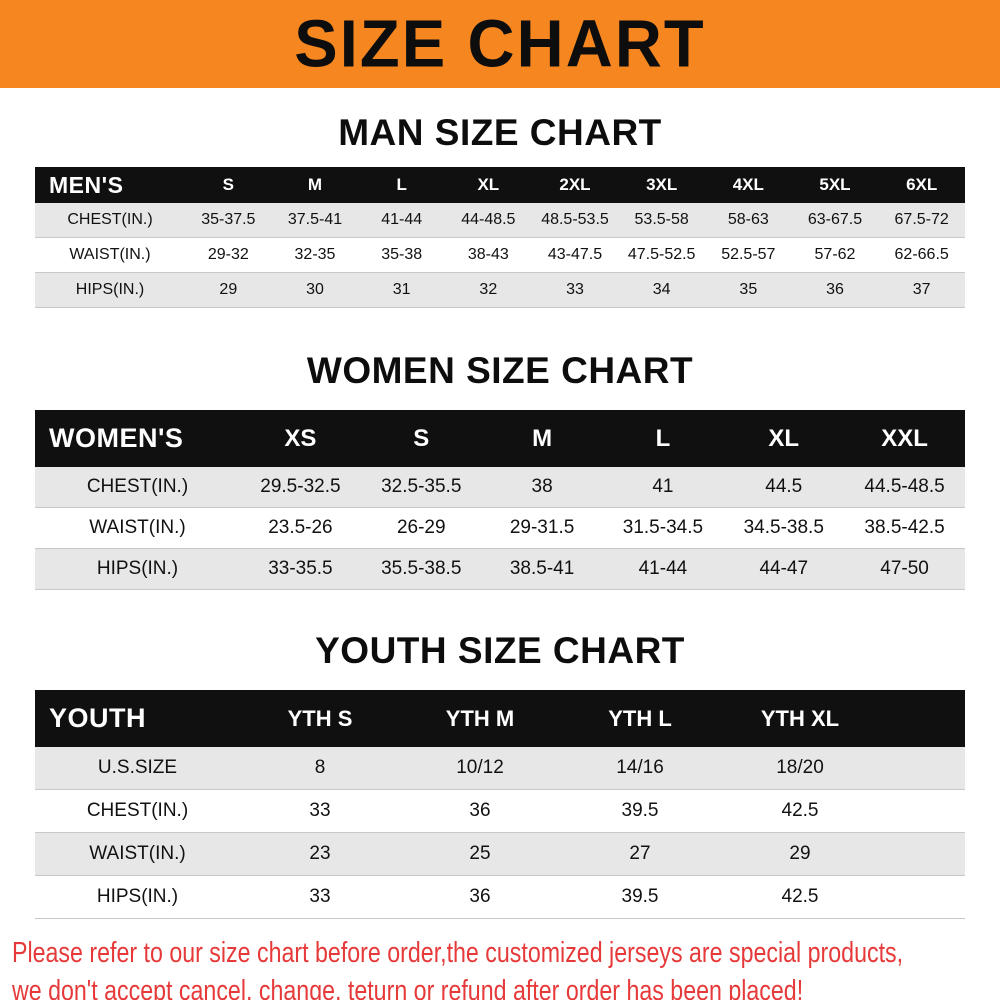 Image resolution: width=1000 pixels, height=1000 pixels. Describe the element at coordinates (904, 568) in the screenshot. I see `table-cell: 47-50` at that location.